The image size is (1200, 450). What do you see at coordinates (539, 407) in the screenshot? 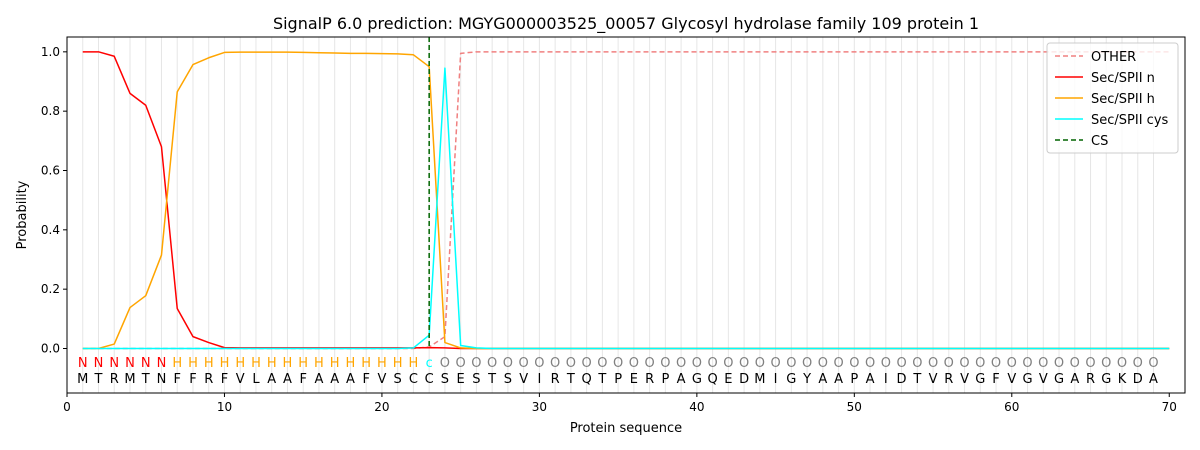
I see `x-tick-label: 30` at bounding box center [539, 407].